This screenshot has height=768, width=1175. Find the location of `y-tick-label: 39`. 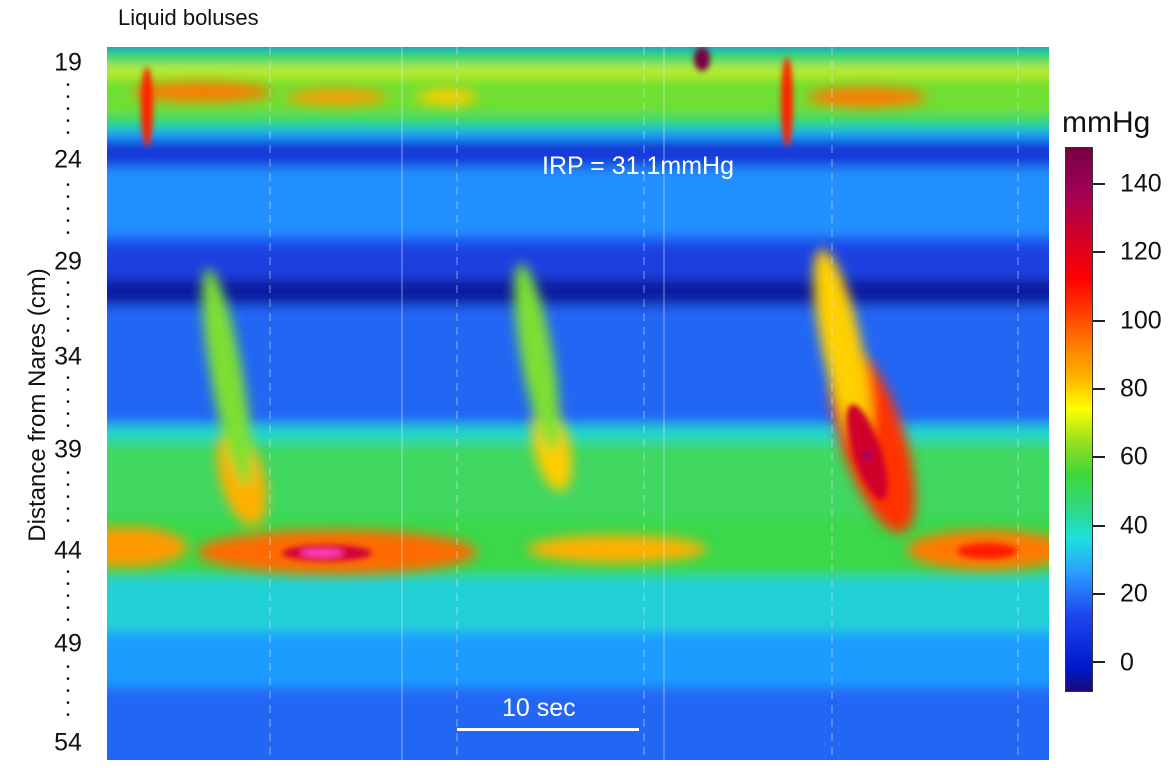

y-tick-label: 39 is located at coordinates (68, 449).